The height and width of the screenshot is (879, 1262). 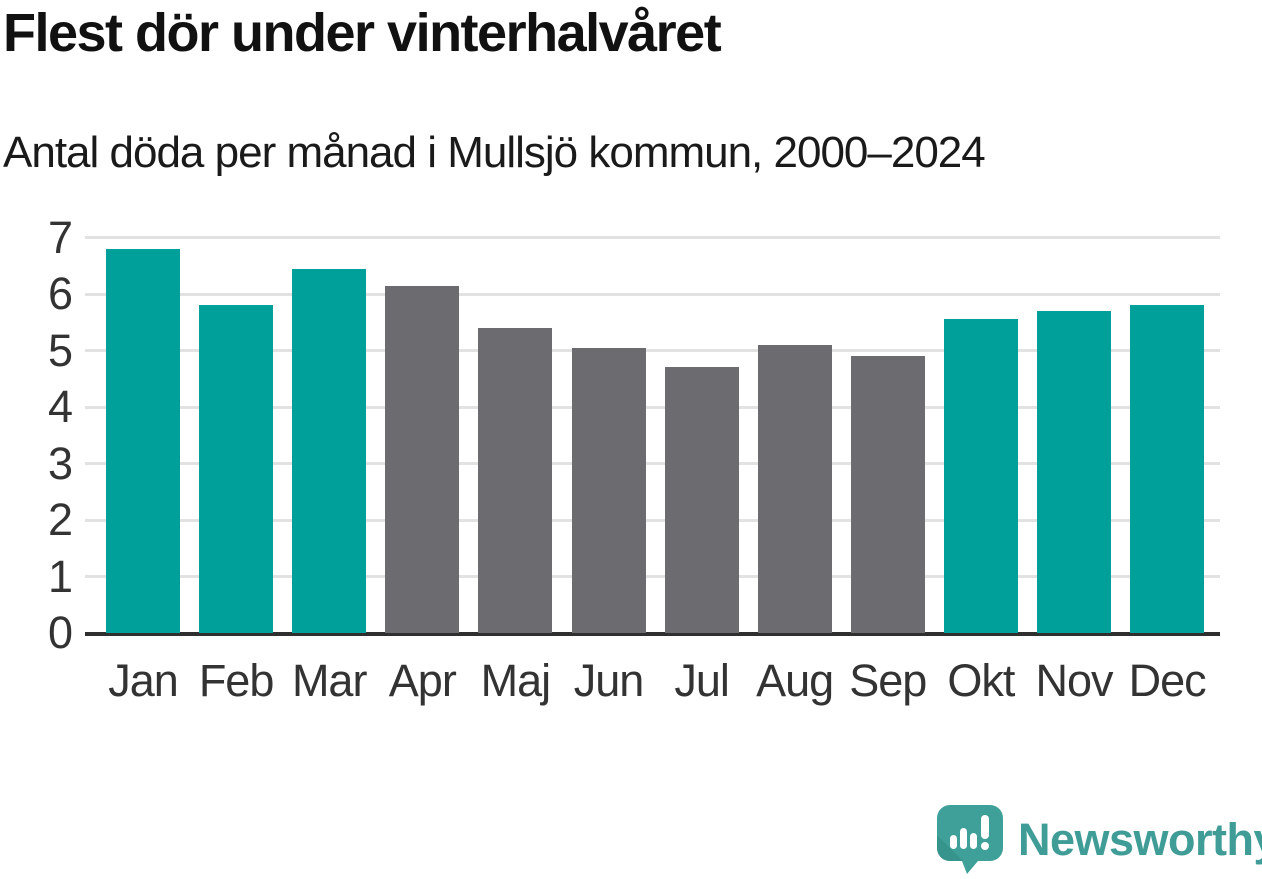 What do you see at coordinates (608, 490) in the screenshot?
I see `bar-jun` at bounding box center [608, 490].